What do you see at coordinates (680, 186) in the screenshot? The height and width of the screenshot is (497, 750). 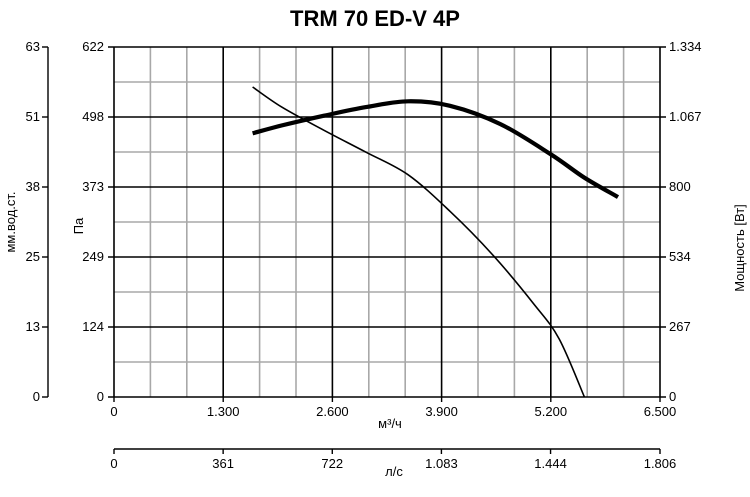 I see `y-right-tick-label: 800` at bounding box center [680, 186].